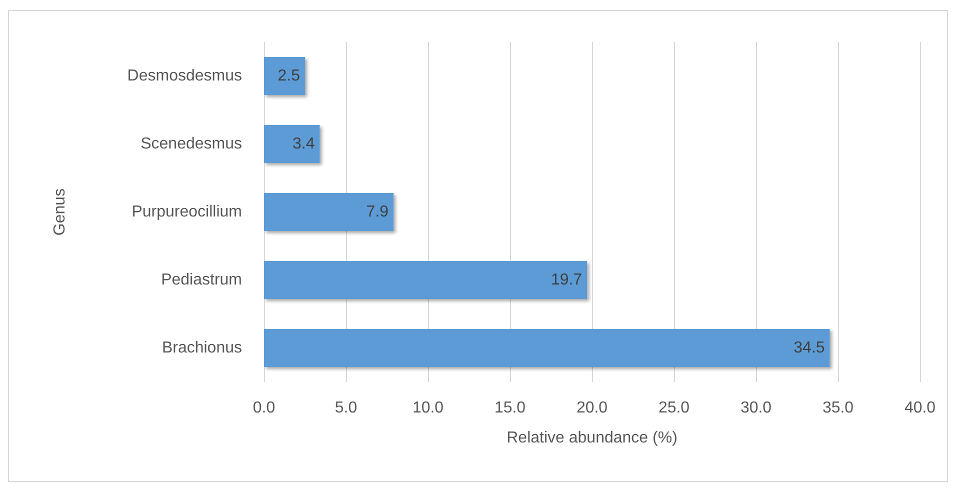  I want to click on data-label: 3.4, so click(303, 144).